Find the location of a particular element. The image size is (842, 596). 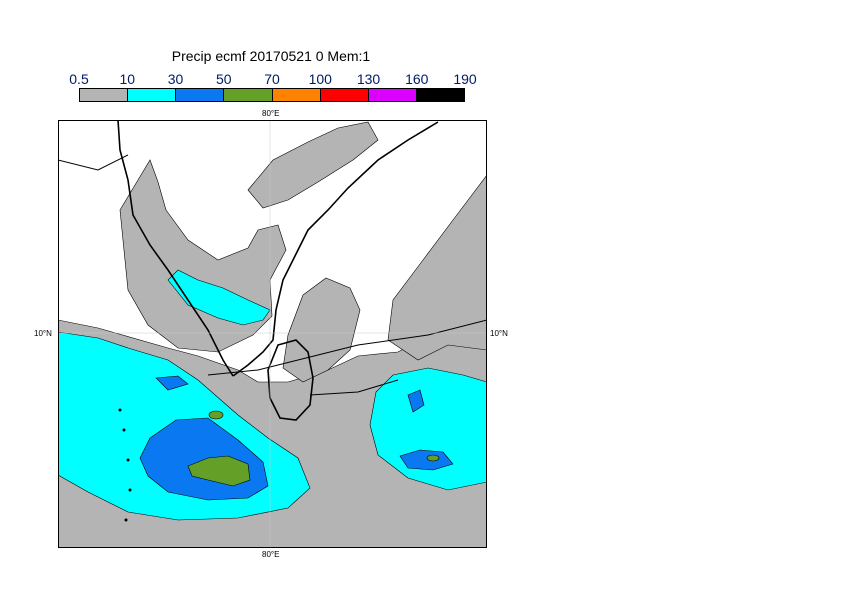

legend-tick-label: 70 is located at coordinates (272, 79).